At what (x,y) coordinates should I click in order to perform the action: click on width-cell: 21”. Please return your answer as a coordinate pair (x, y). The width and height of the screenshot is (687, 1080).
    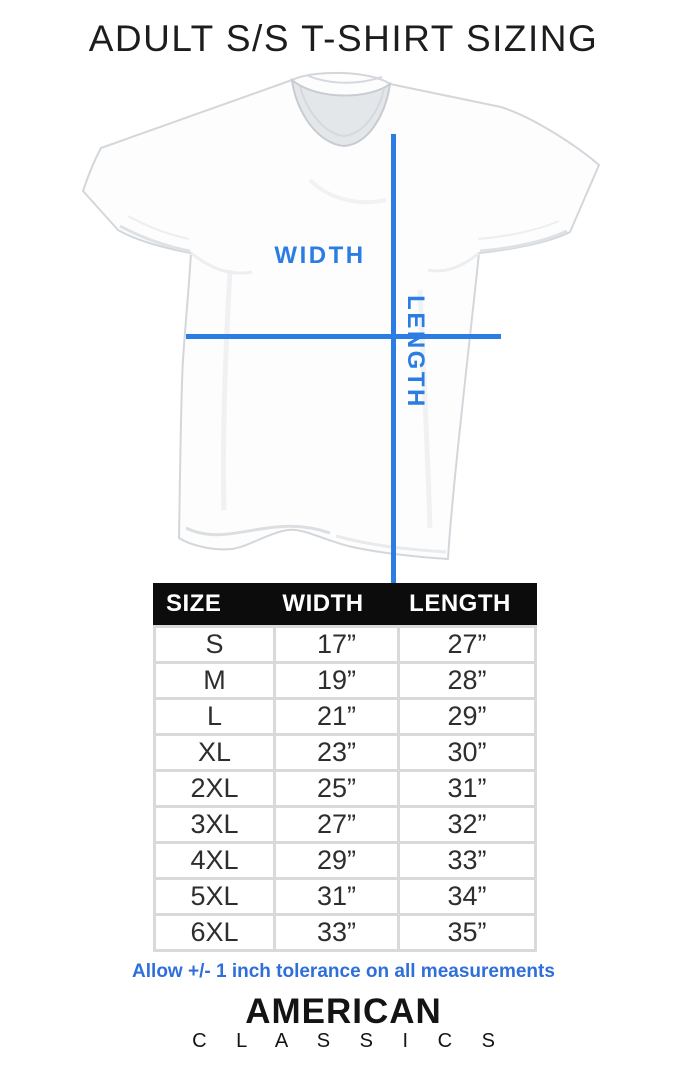
    Looking at the image, I should click on (336, 716).